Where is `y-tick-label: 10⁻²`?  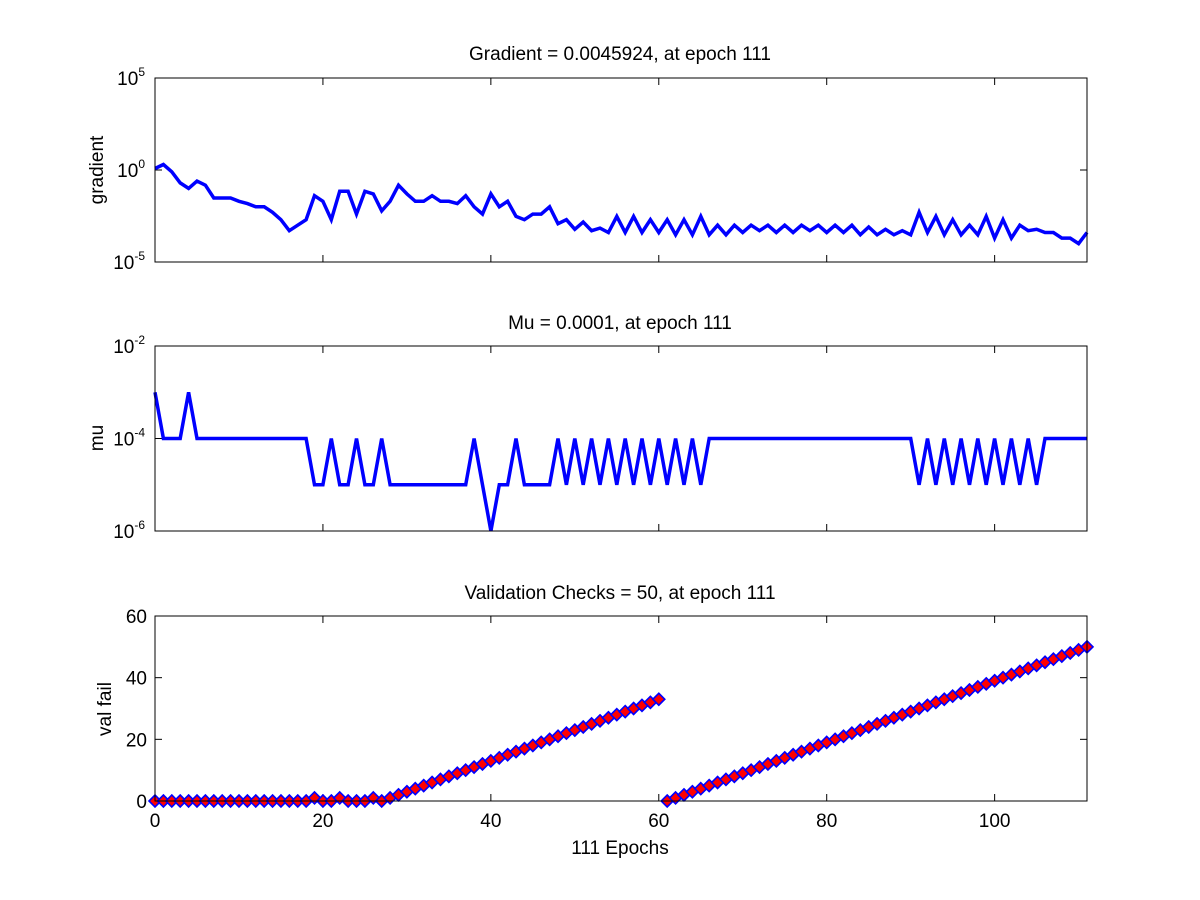
y-tick-label: 10⁻² is located at coordinates (129, 345).